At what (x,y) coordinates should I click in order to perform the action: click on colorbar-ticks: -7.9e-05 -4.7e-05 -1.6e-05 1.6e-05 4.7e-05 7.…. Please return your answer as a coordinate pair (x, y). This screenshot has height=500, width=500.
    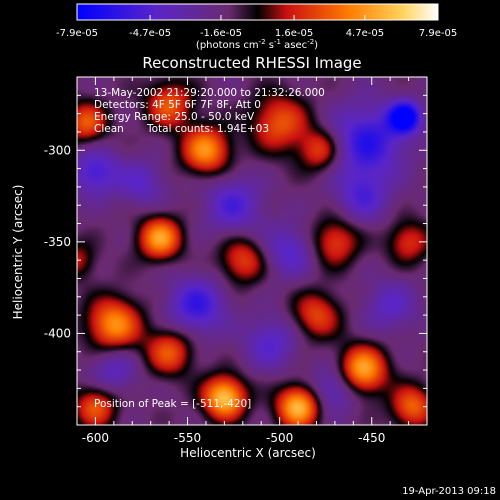
    Looking at the image, I should click on (256, 27).